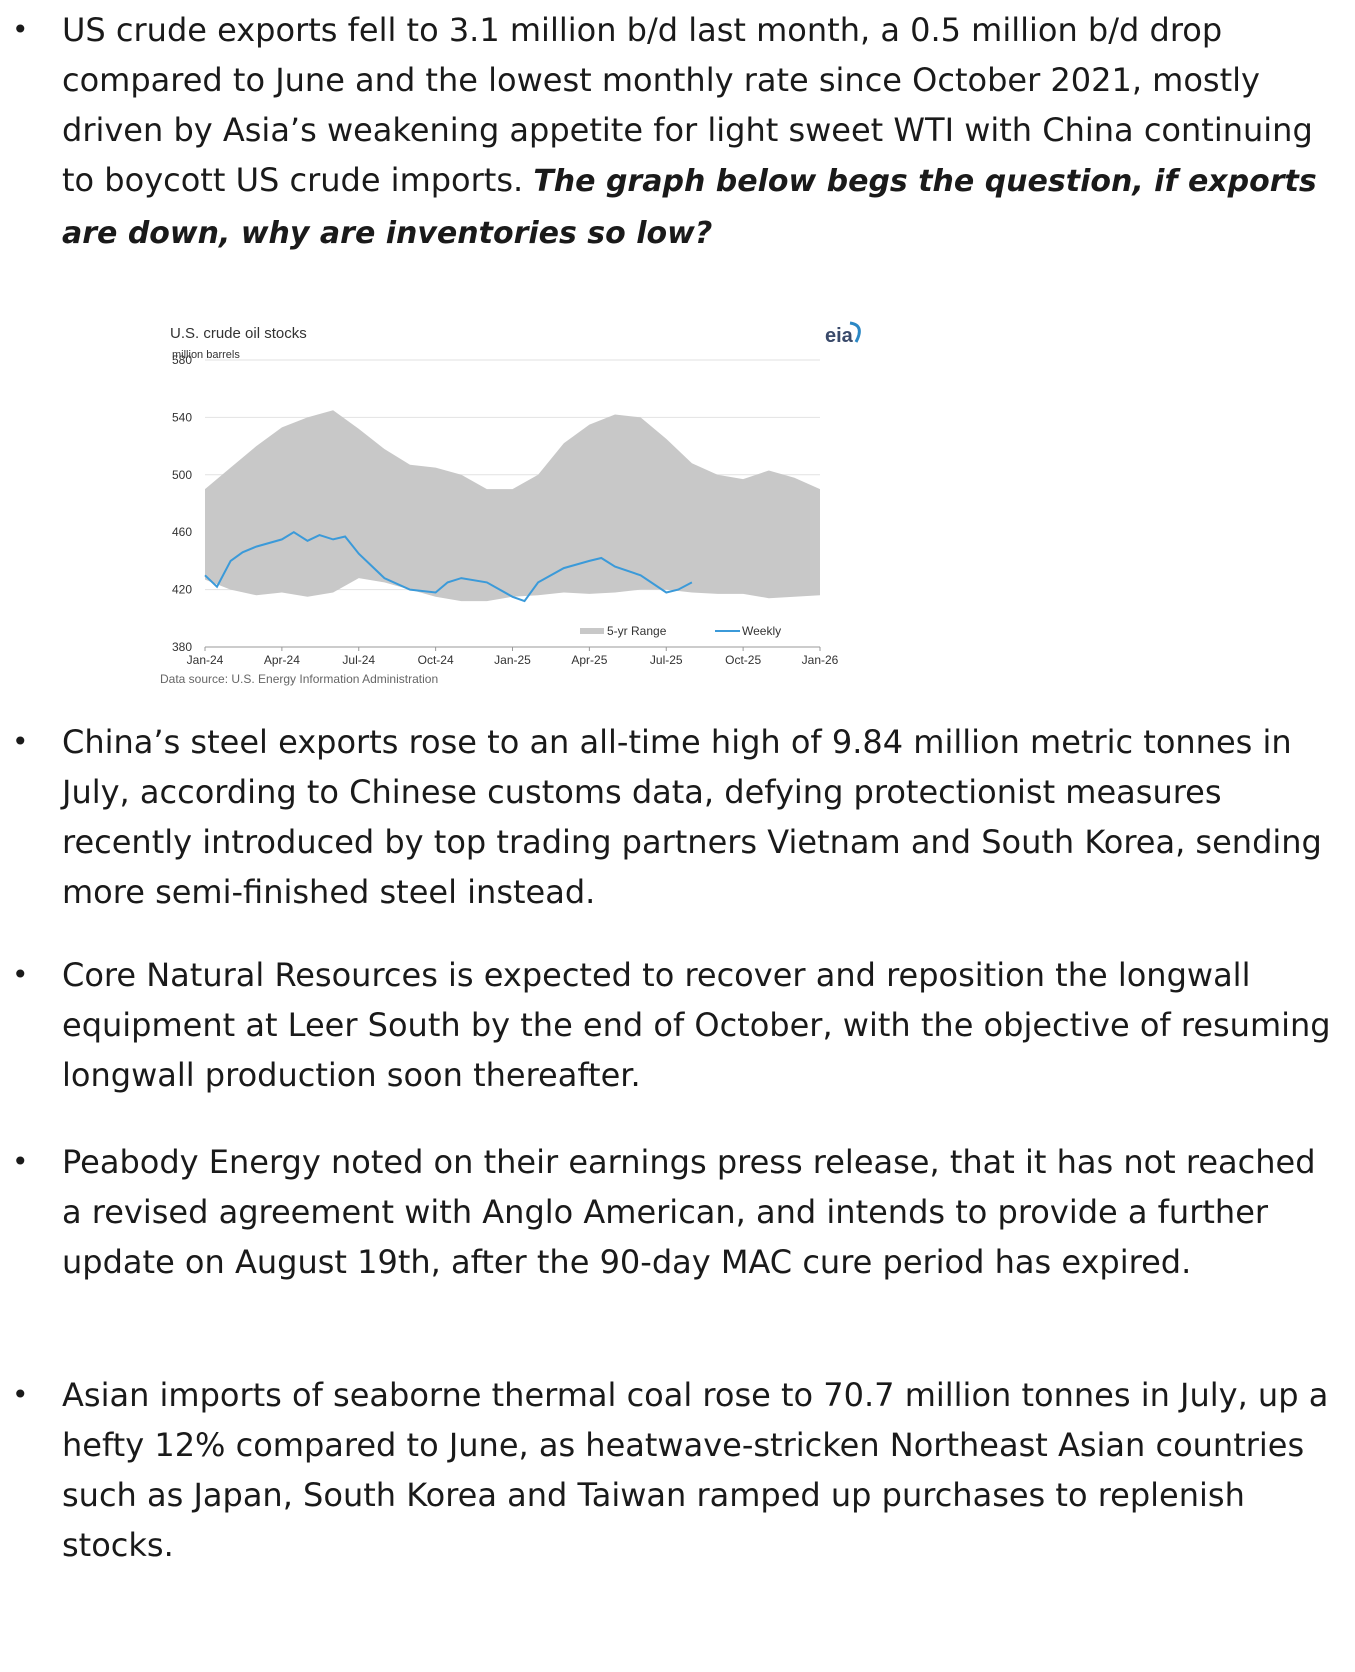 This screenshot has width=1355, height=1672. Describe the element at coordinates (666, 660) in the screenshot. I see `x-tick-label: Jul-25` at that location.